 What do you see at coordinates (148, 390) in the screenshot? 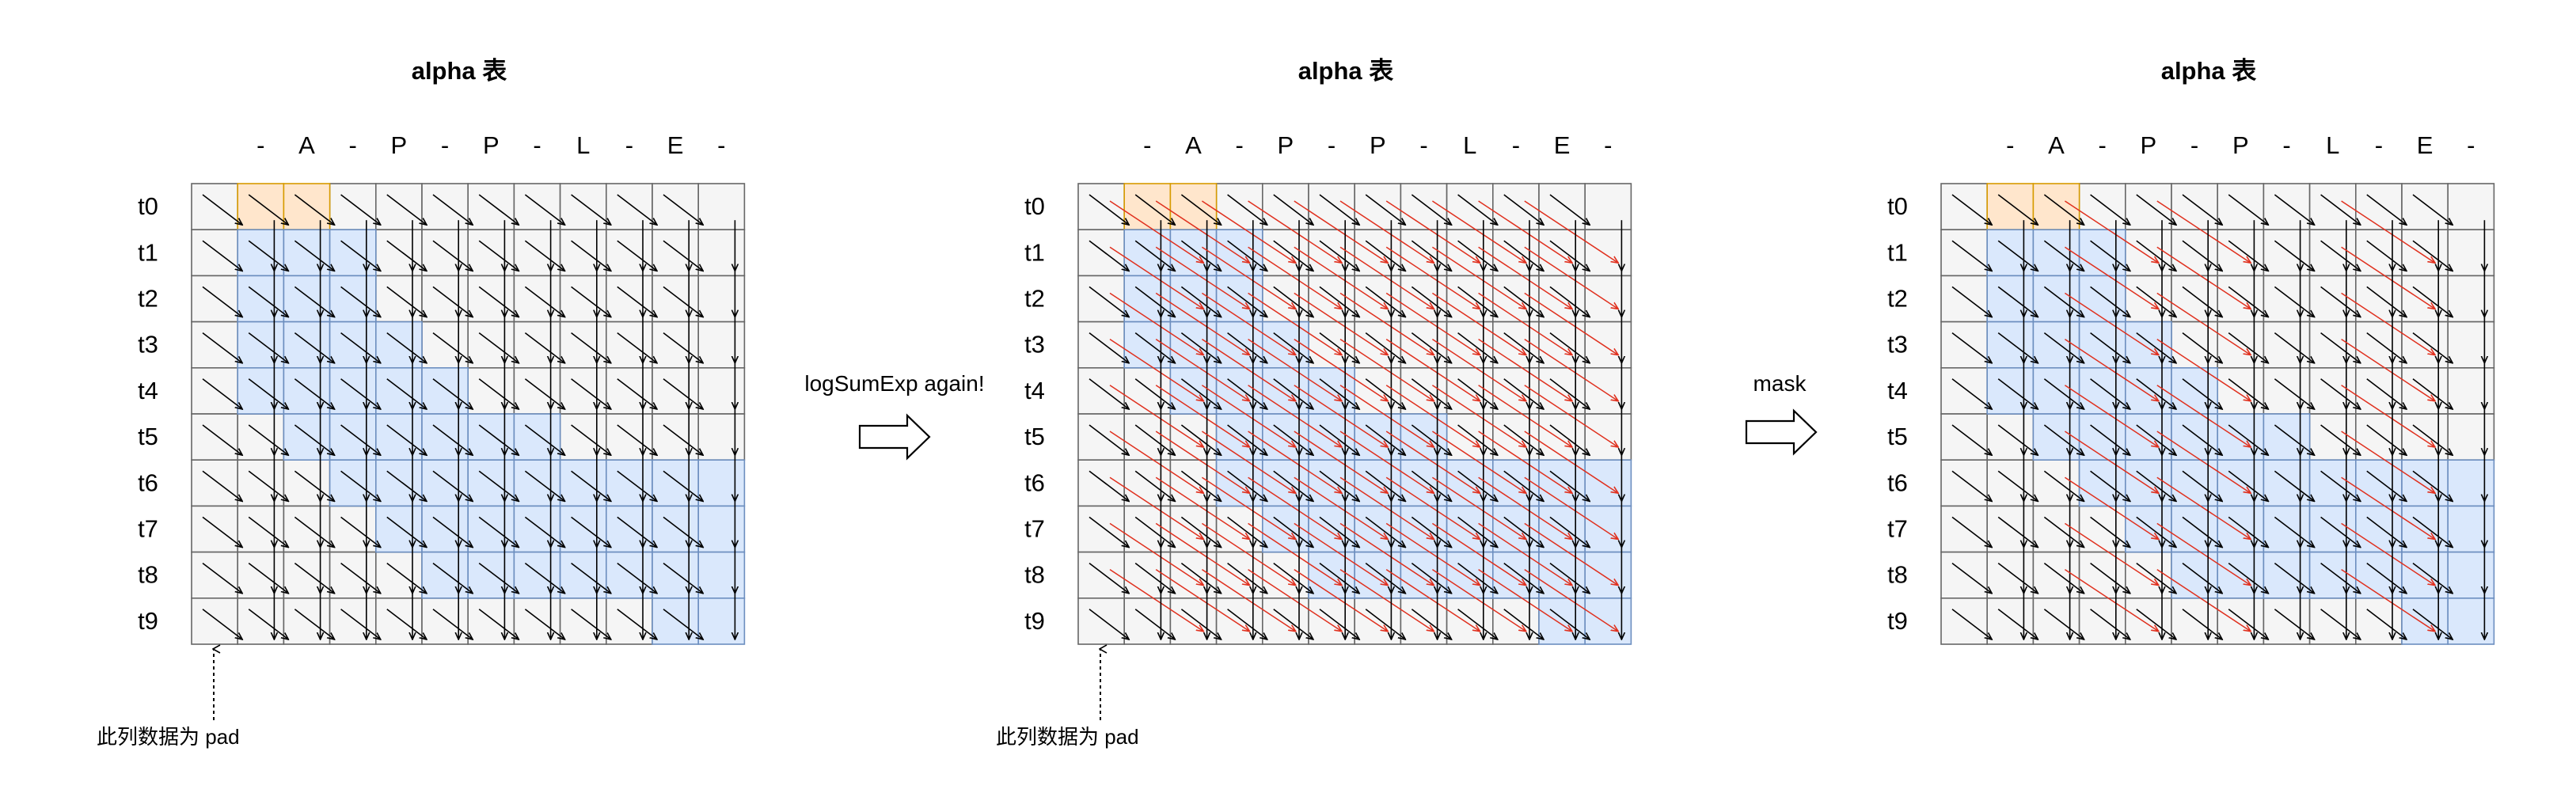
I see `row-label: t4` at bounding box center [148, 390].